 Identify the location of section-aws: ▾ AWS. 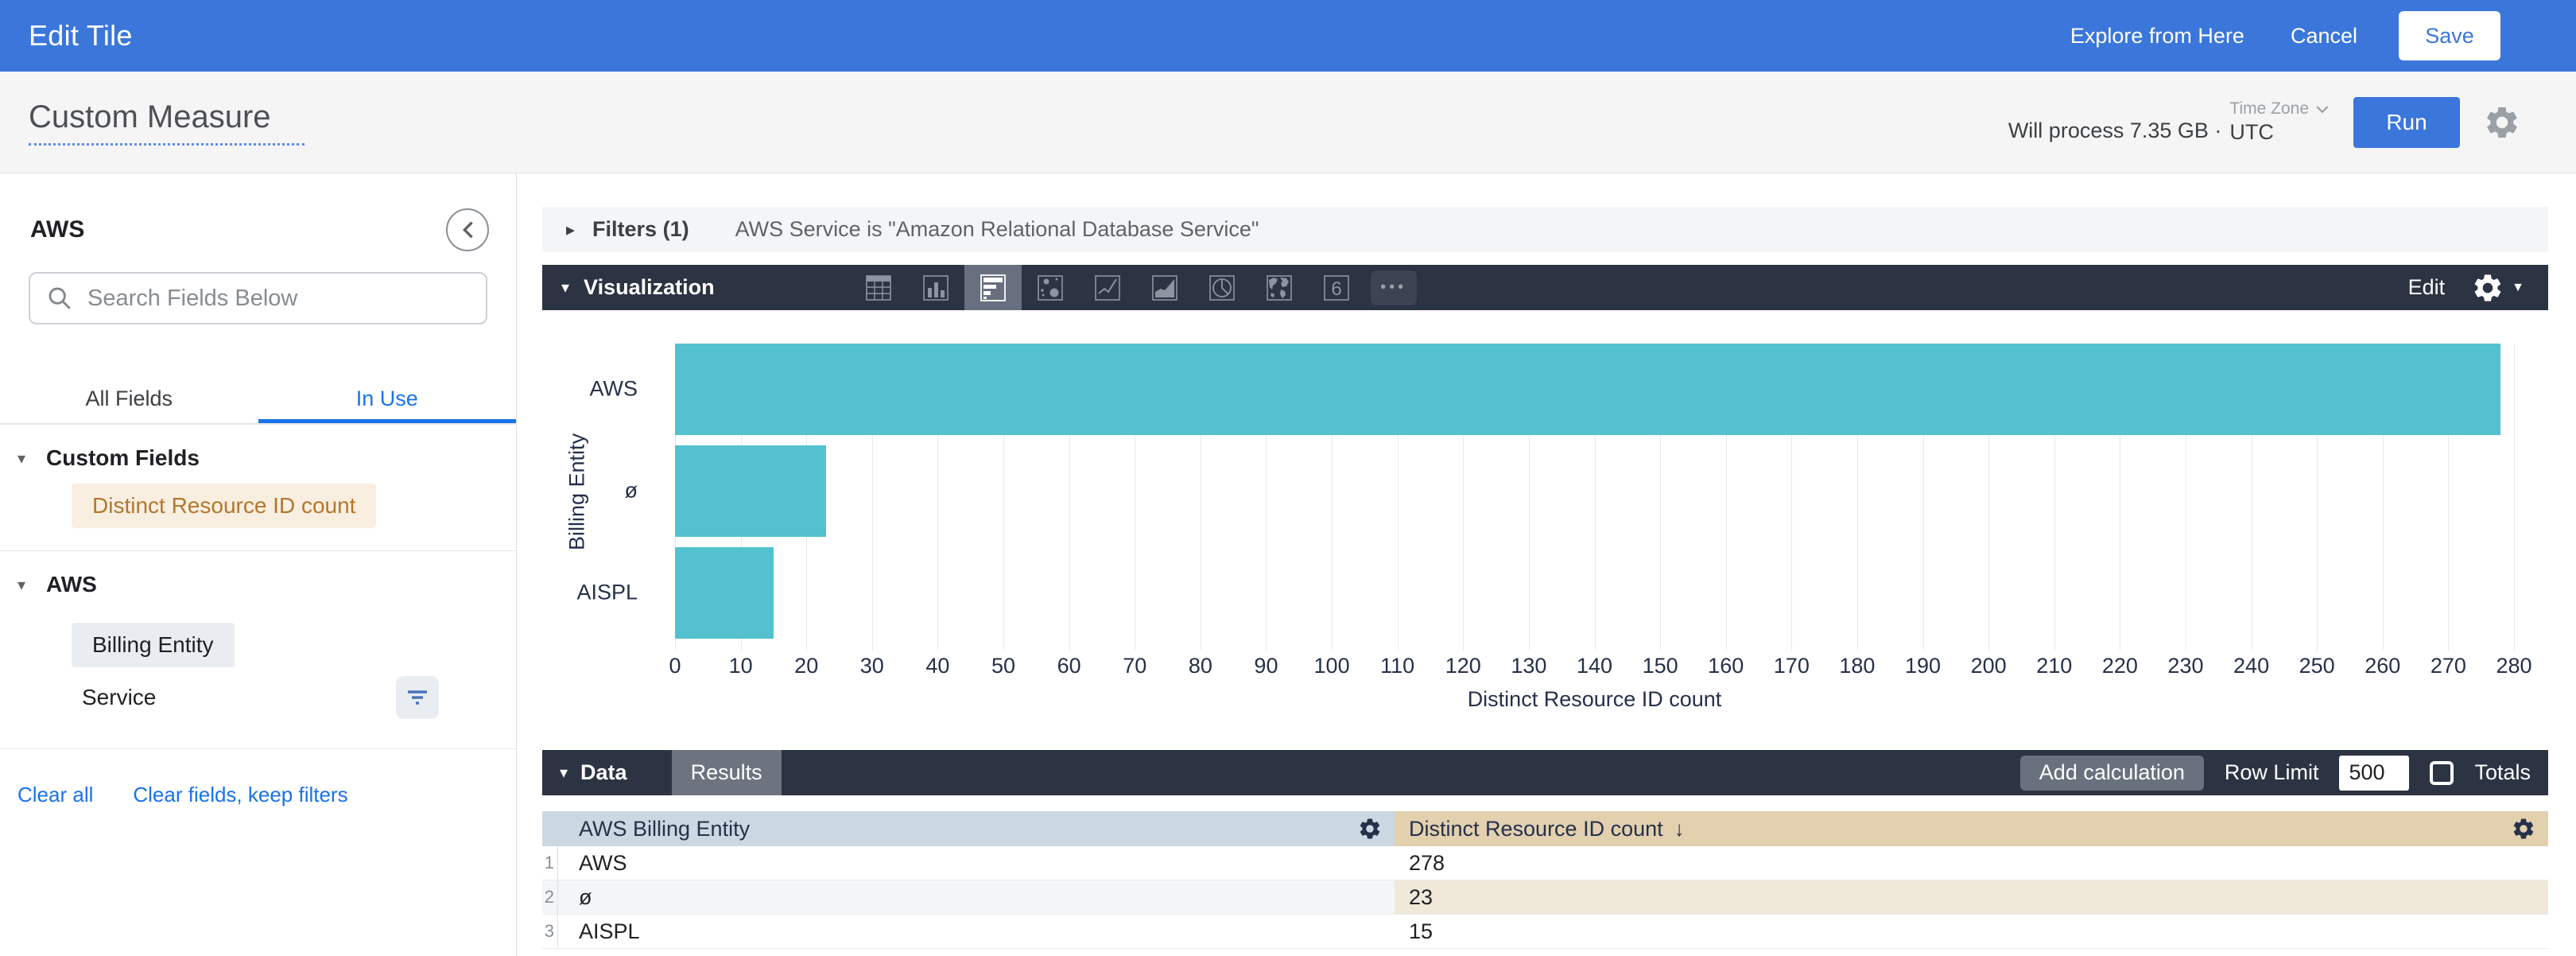
(57, 584).